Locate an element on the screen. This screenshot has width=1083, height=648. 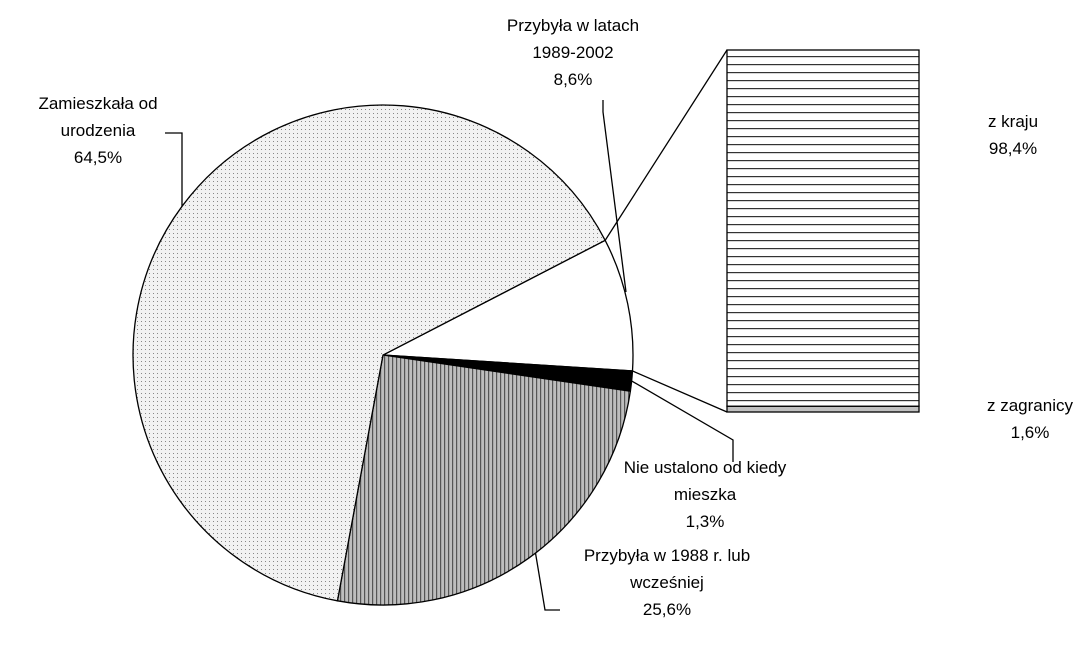
slice-label: Zamieszkała od urodzenia 64,5% is located at coordinates (98, 130).